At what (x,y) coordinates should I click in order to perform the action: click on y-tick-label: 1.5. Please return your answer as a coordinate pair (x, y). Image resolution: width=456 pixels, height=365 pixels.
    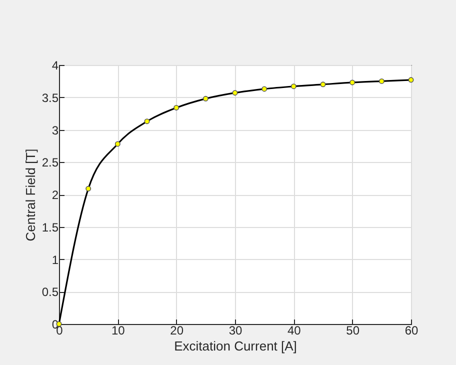
    Looking at the image, I should click on (50, 227).